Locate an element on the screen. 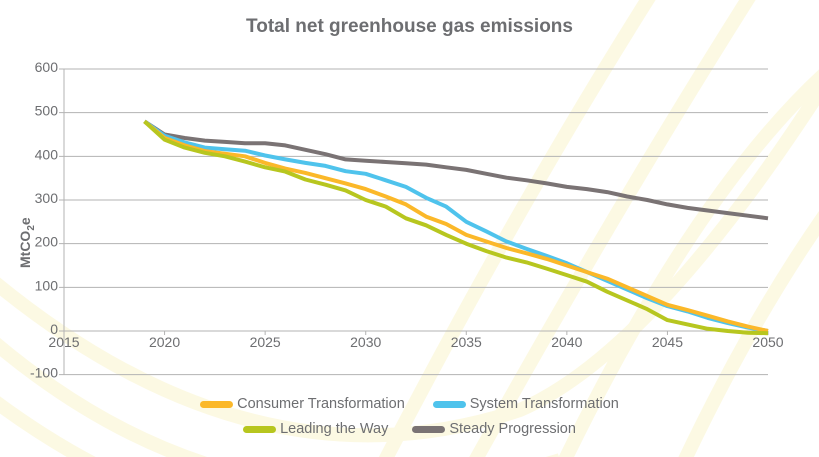 This screenshot has width=819, height=457. x-tick-label: 2015 is located at coordinates (63, 342).